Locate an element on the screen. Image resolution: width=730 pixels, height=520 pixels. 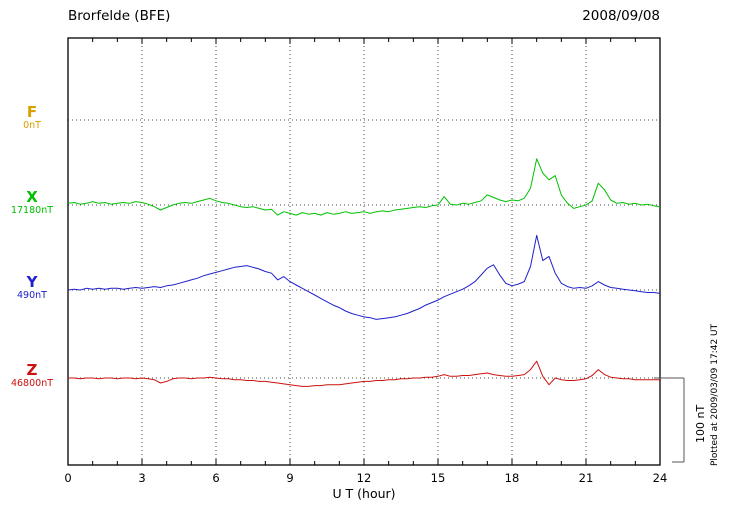
series-letter-z: Z is located at coordinates (32, 370).